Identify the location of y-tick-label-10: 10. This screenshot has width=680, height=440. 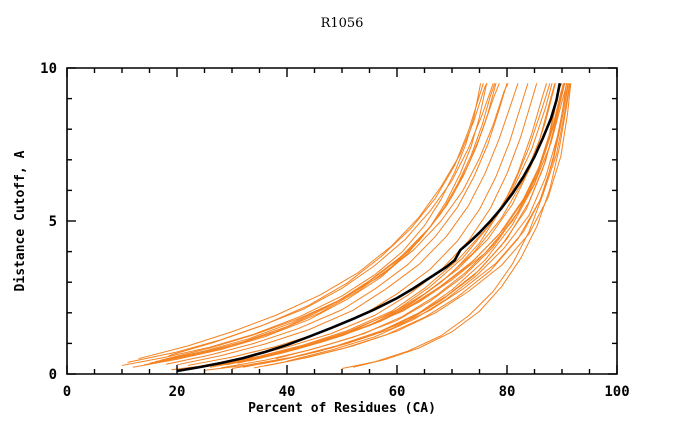
(48, 69).